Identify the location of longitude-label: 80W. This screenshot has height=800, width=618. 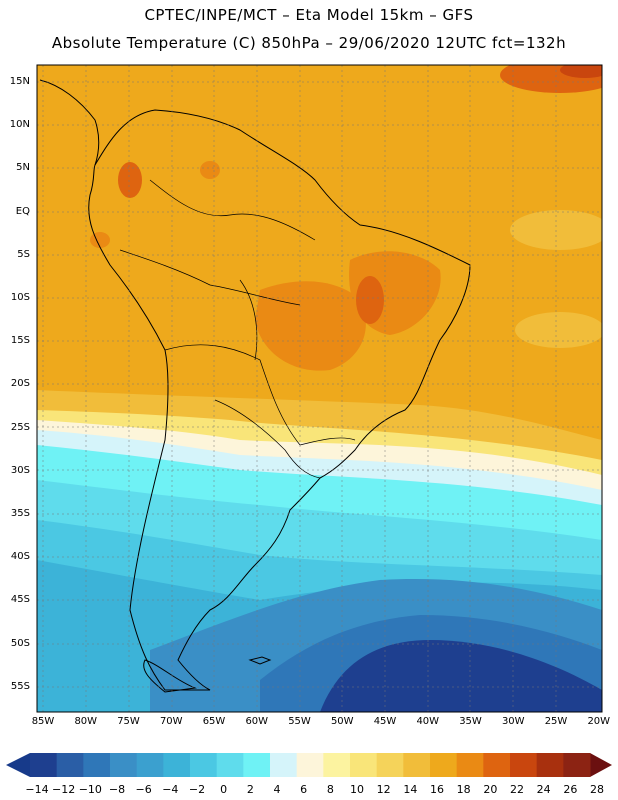
(86, 721).